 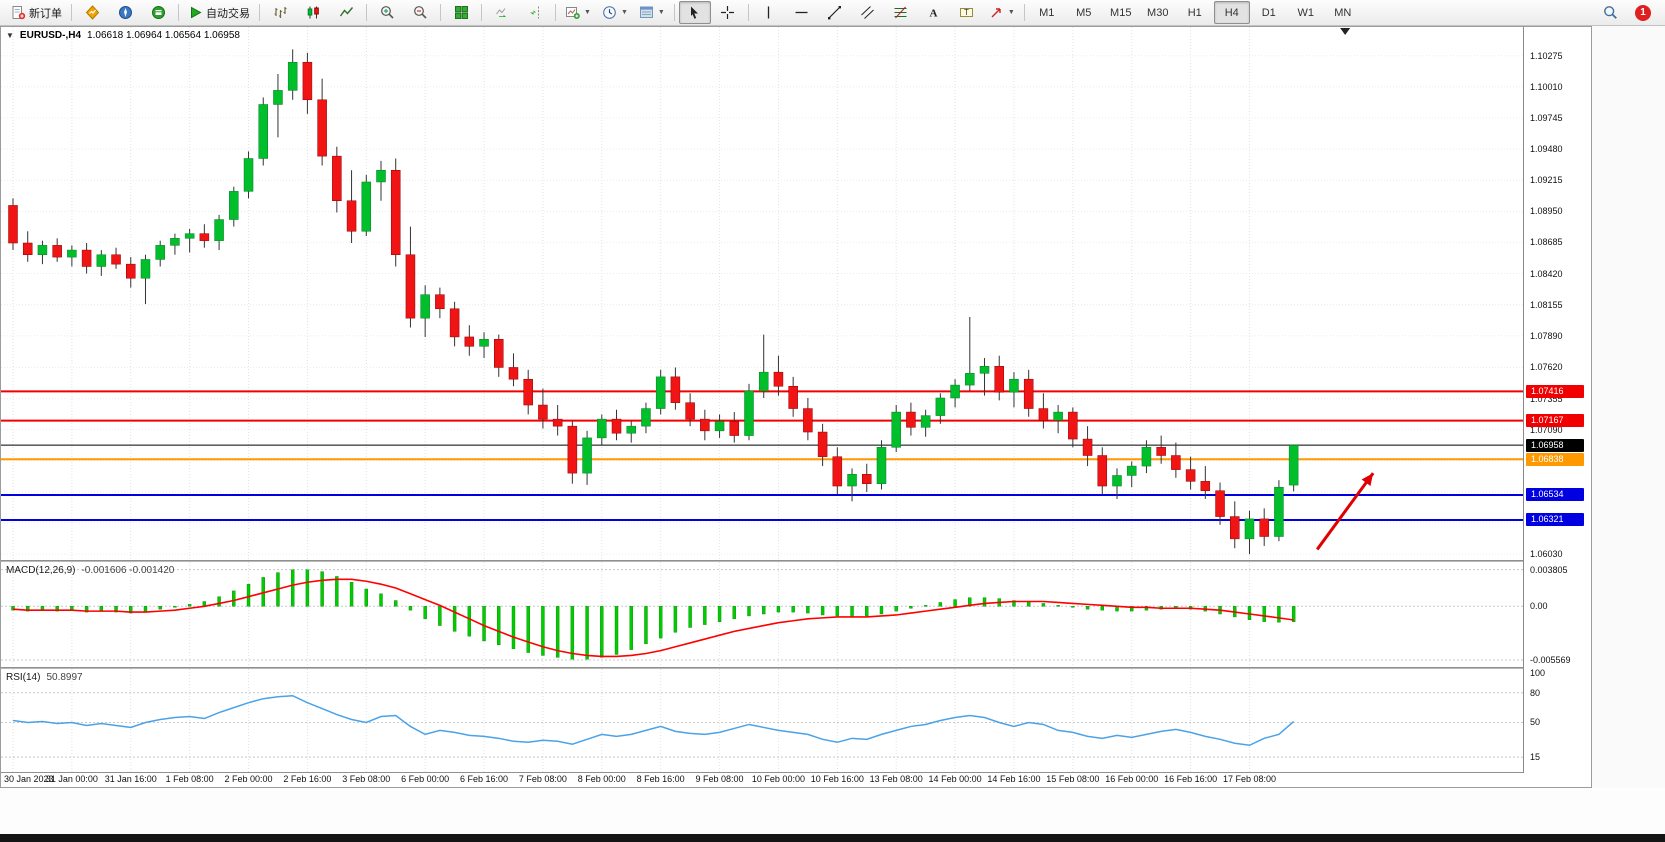 What do you see at coordinates (868, 12) in the screenshot?
I see `channel-tool-button` at bounding box center [868, 12].